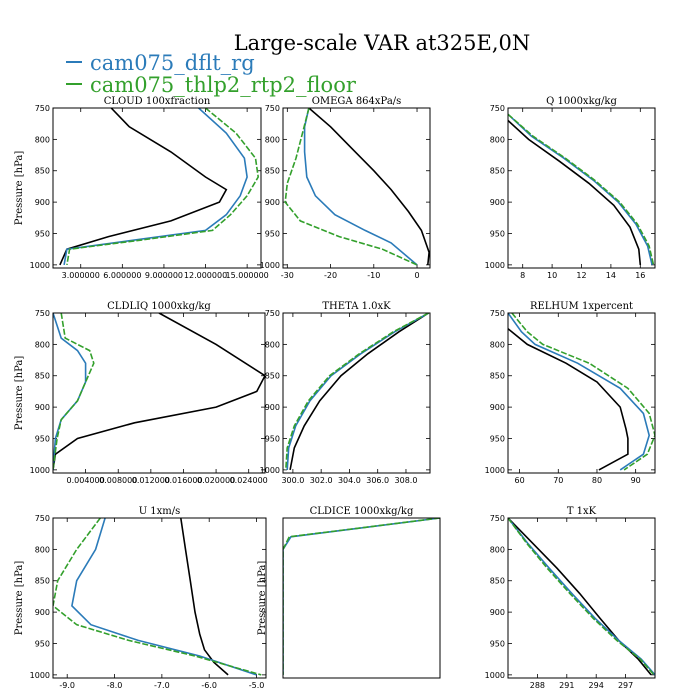 This screenshot has width=700, height=700. What do you see at coordinates (249, 480) in the screenshot?
I see `x-tick-label: 0.024000` at bounding box center [249, 480].